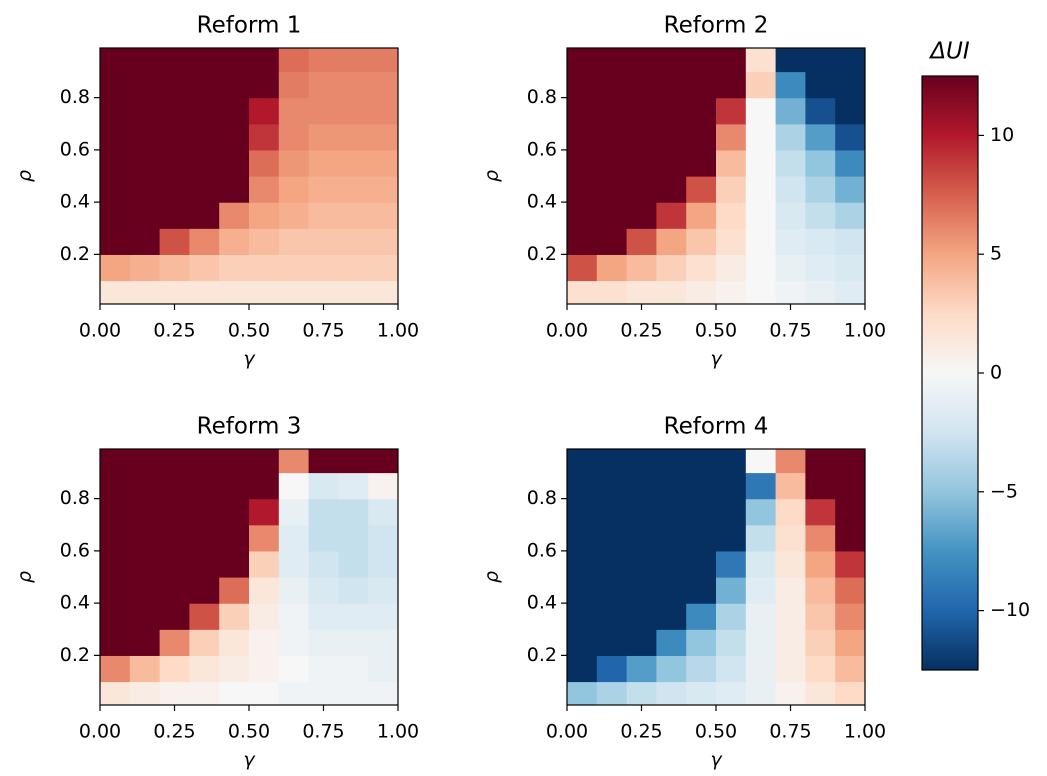 The width and height of the screenshot is (1047, 776). Describe the element at coordinates (75, 550) in the screenshot. I see `y-tick-label: 0.6` at that location.